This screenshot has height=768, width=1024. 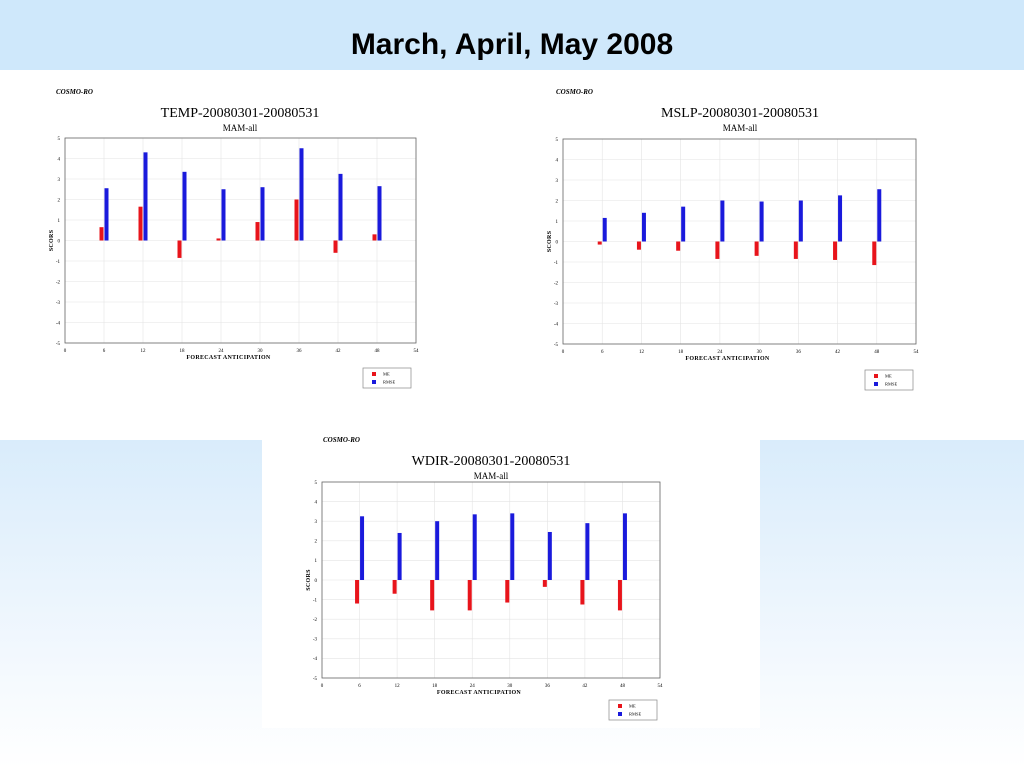 What do you see at coordinates (491, 461) in the screenshot?
I see `chart-title: WDIR-20080301-20080531` at bounding box center [491, 461].